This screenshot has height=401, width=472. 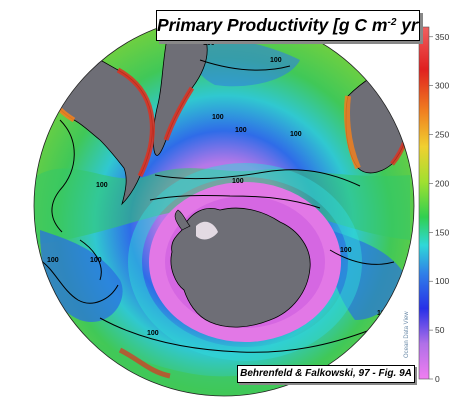 What do you see at coordinates (442, 37) in the screenshot?
I see `colorbar-tick-label: 350` at bounding box center [442, 37].